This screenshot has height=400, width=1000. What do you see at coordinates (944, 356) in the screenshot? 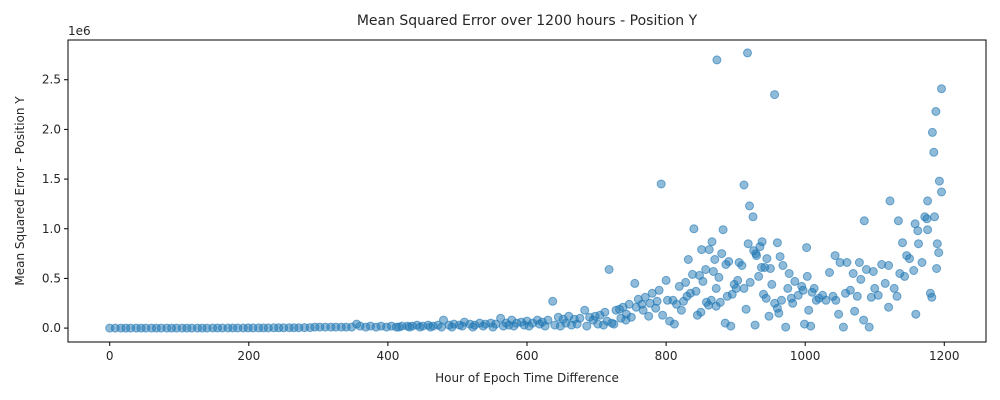
I see `x-tick-label: 1200` at bounding box center [944, 356].